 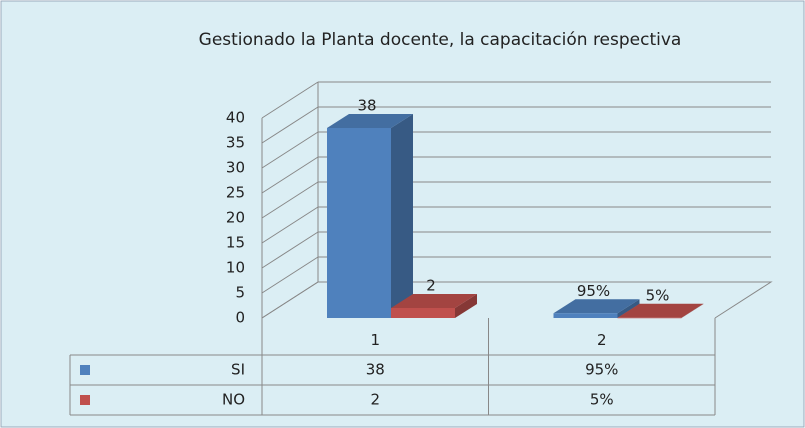 I want to click on legend-label: SI, so click(x=238, y=370).